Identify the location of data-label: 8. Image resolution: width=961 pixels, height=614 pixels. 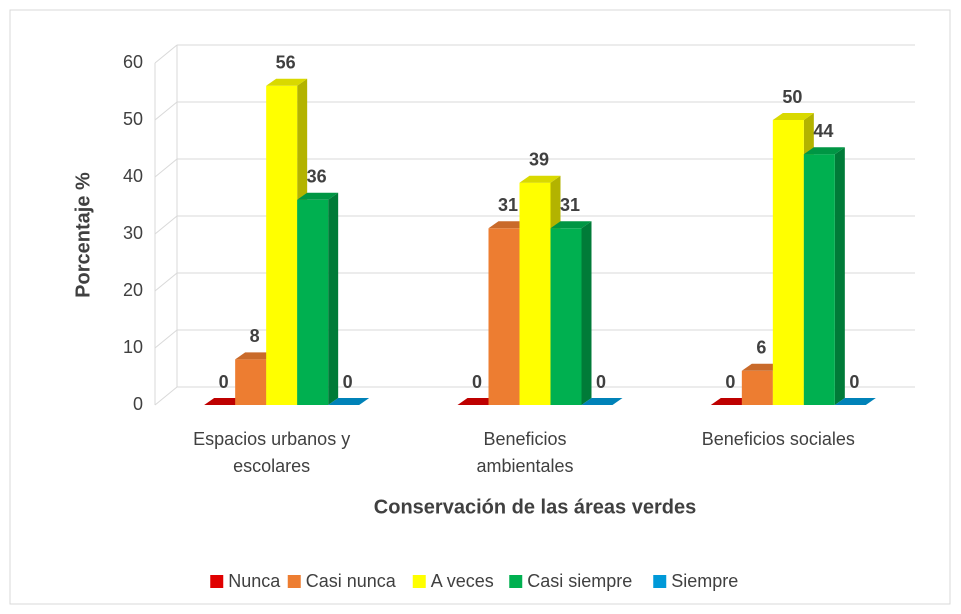
(255, 336).